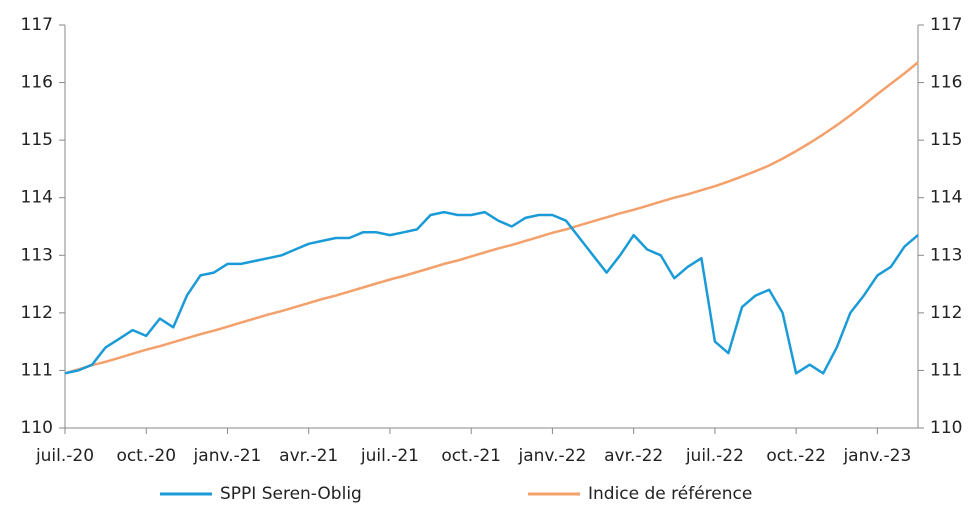 The width and height of the screenshot is (974, 510). What do you see at coordinates (946, 25) in the screenshot?
I see `y2-tick-label: 117` at bounding box center [946, 25].